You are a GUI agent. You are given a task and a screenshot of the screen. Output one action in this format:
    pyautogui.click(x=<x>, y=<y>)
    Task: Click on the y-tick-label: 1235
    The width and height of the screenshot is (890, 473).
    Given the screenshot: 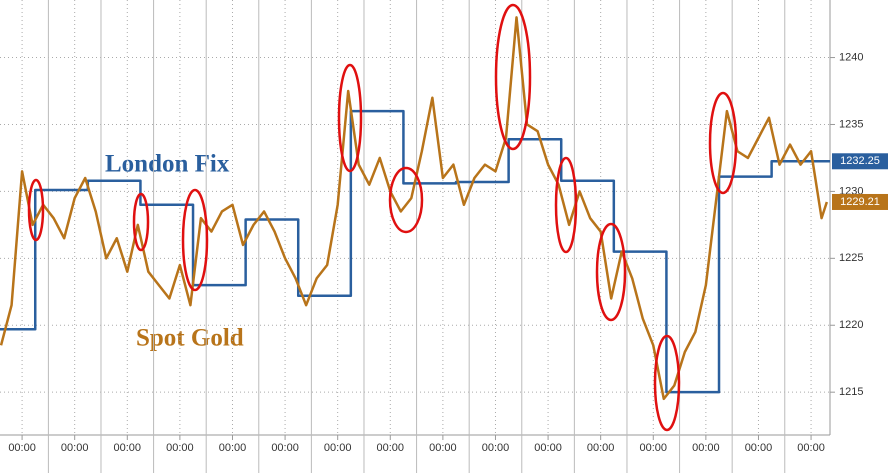 What is the action you would take?
    pyautogui.click(x=851, y=124)
    